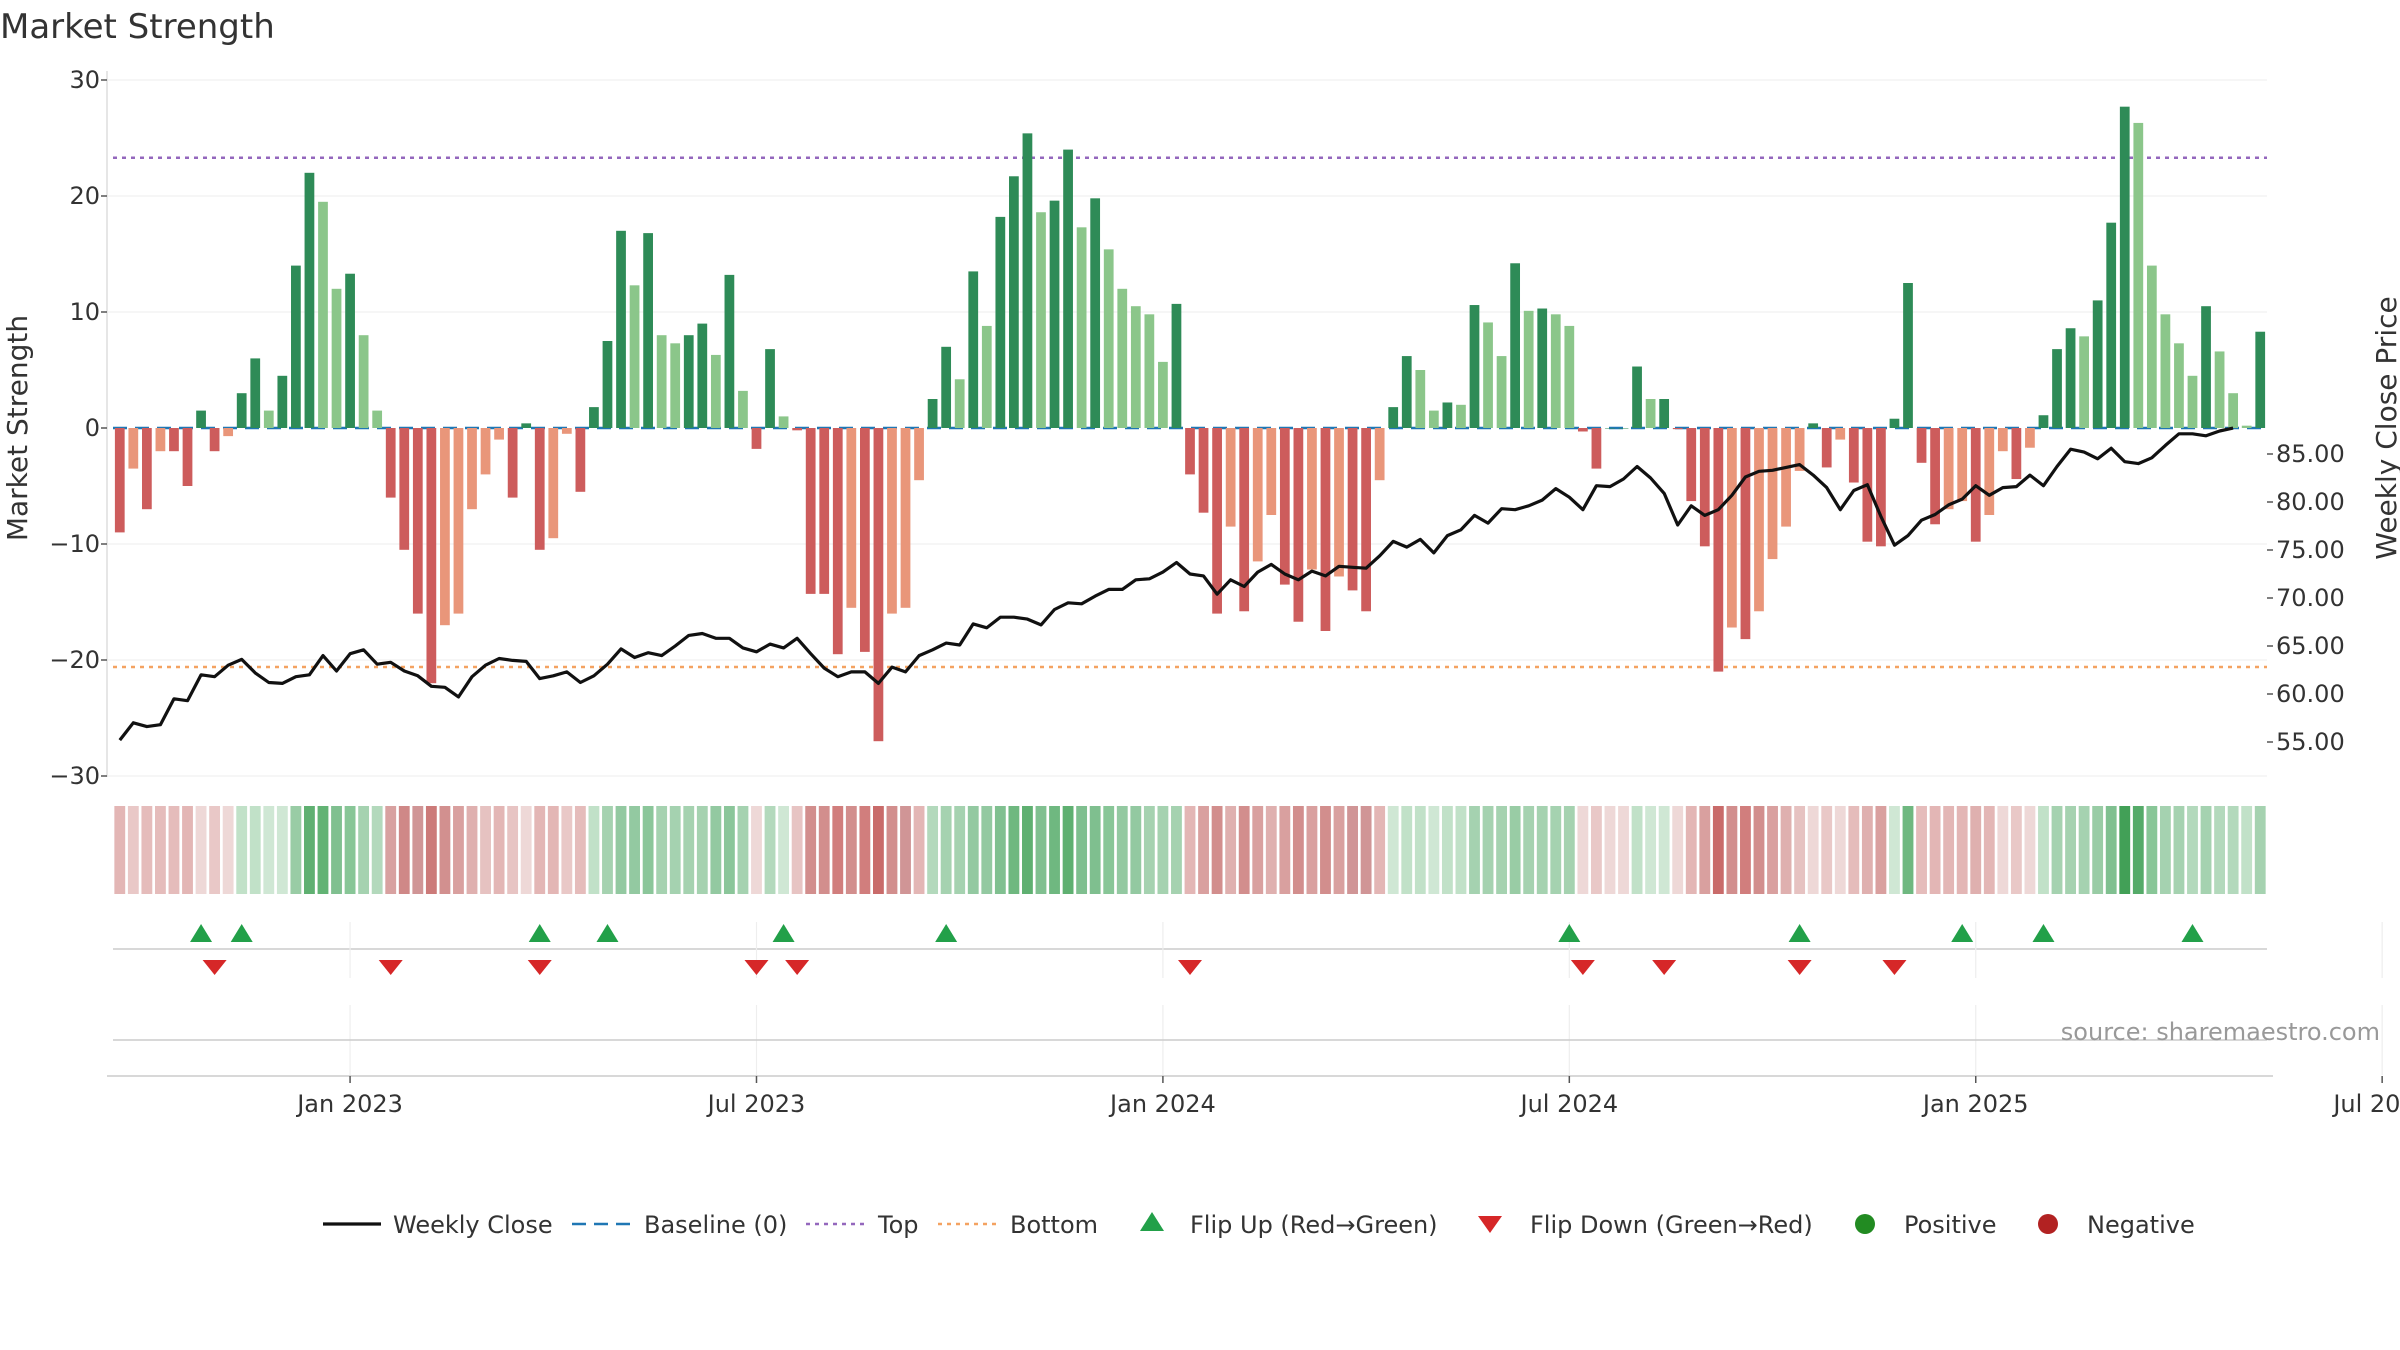 The image size is (2400, 1350). What do you see at coordinates (137, 27) in the screenshot?
I see `chart-title: Market Strength` at bounding box center [137, 27].